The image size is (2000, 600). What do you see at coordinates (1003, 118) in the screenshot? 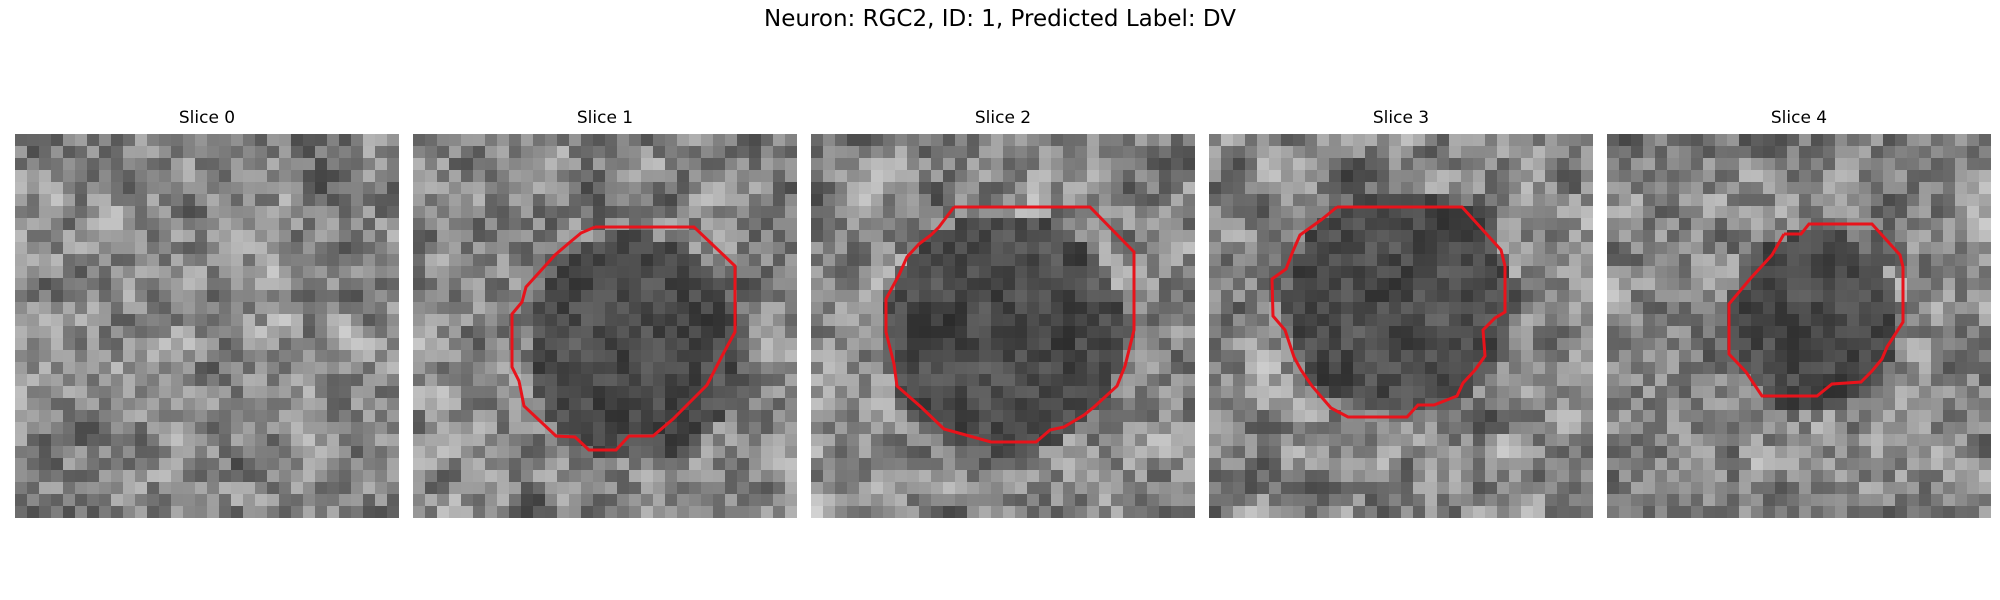
I see `slice-title: Slice 2` at bounding box center [1003, 118].